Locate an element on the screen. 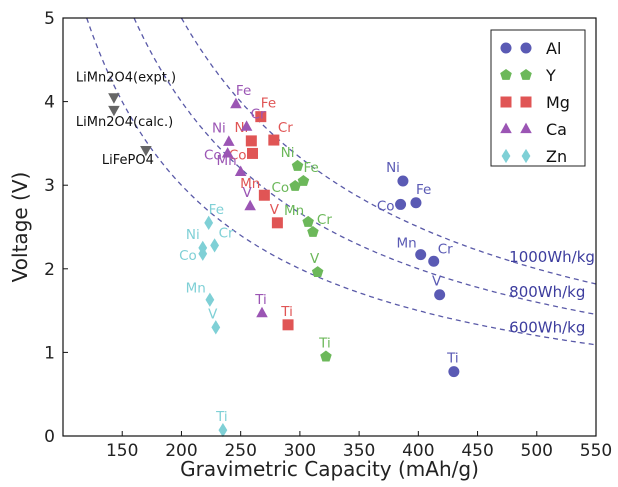 The image size is (618, 487). y-axis-label: Voltage (V) is located at coordinates (20, 227).